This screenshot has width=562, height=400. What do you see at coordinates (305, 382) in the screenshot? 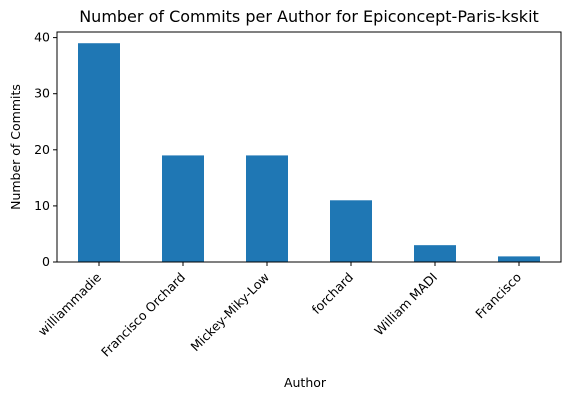
I see `x-axis-label: Author` at bounding box center [305, 382].